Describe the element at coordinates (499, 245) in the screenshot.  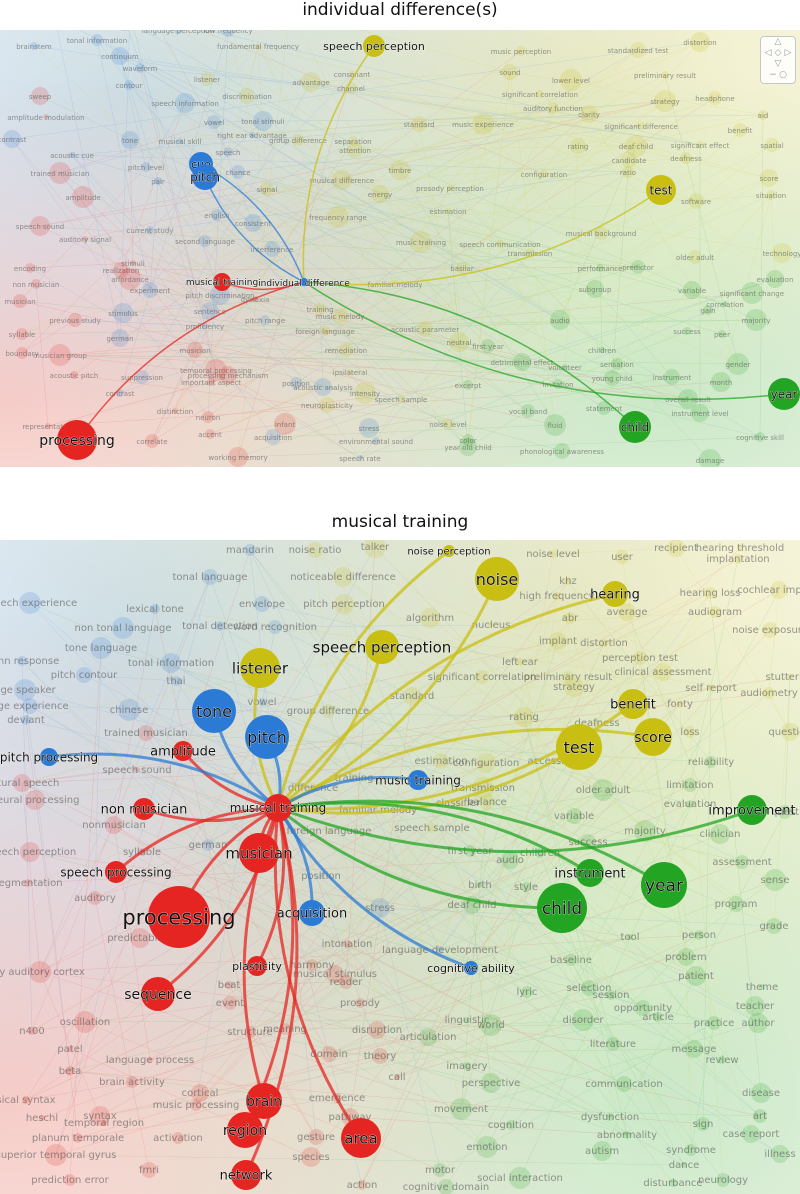
I see `term-label: speech communication` at that location.